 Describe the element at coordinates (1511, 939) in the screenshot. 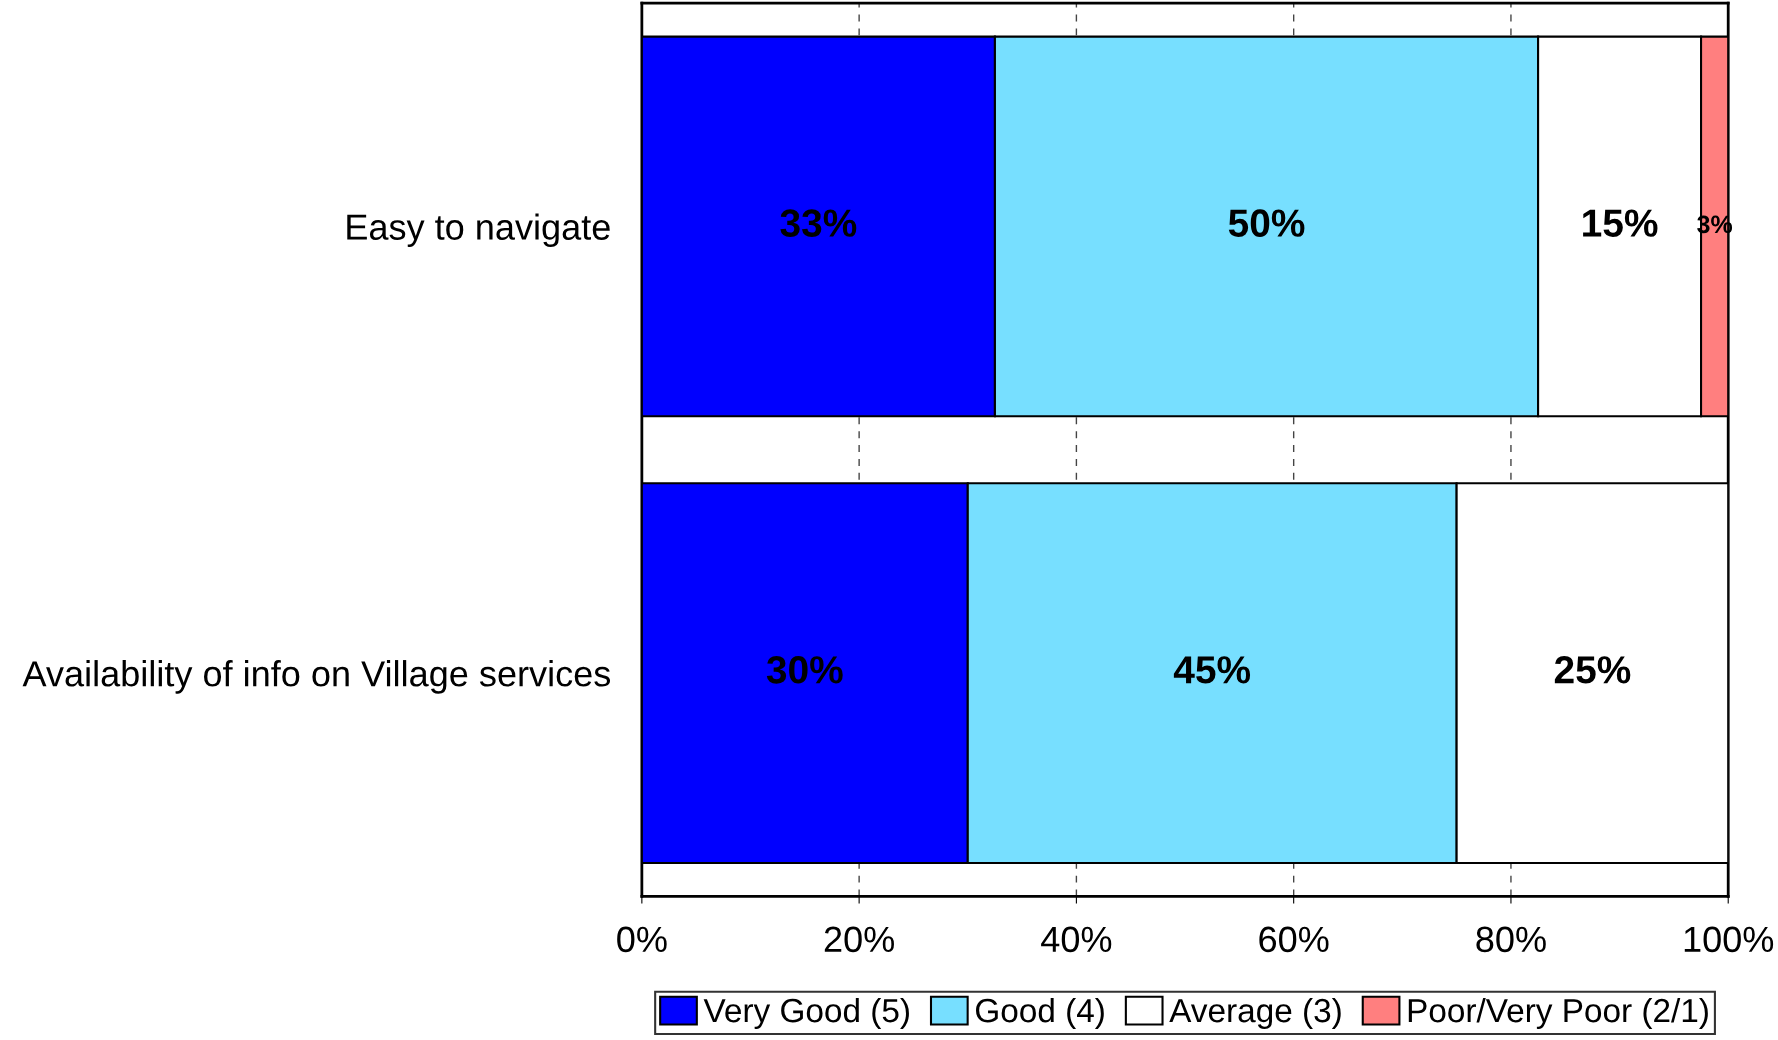

I see `x-tick-label: 80%` at that location.